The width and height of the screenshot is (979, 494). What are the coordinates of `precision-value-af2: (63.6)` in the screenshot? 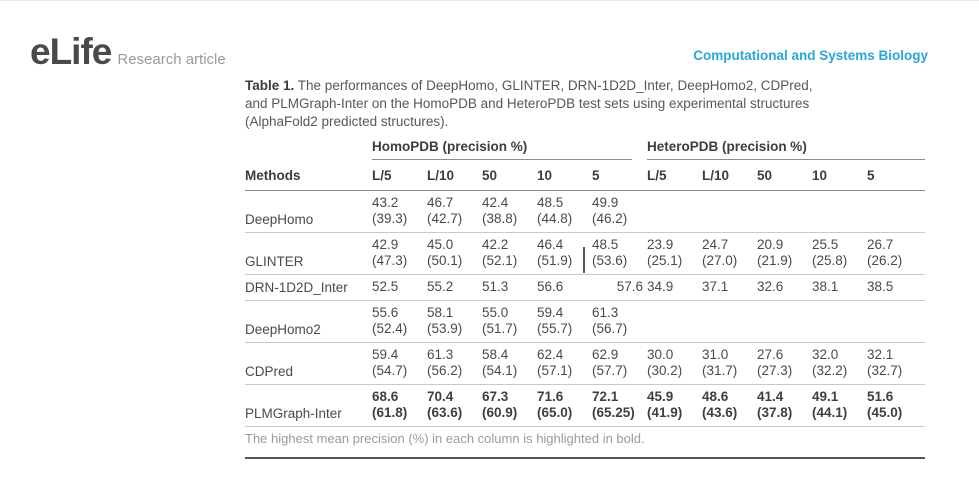 It's located at (445, 412).